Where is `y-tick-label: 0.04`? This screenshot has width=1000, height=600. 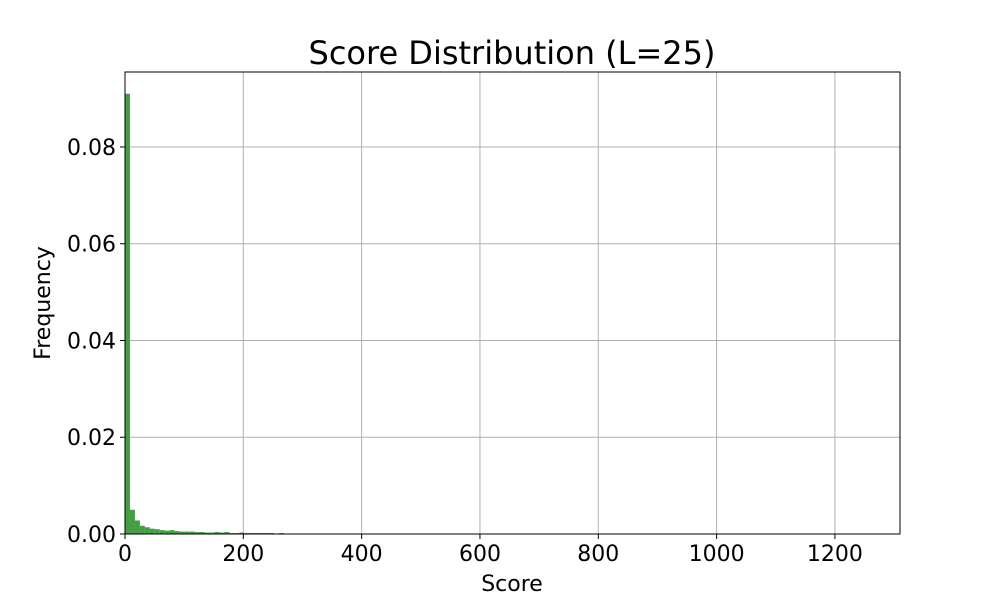 y-tick-label: 0.04 is located at coordinates (91, 341).